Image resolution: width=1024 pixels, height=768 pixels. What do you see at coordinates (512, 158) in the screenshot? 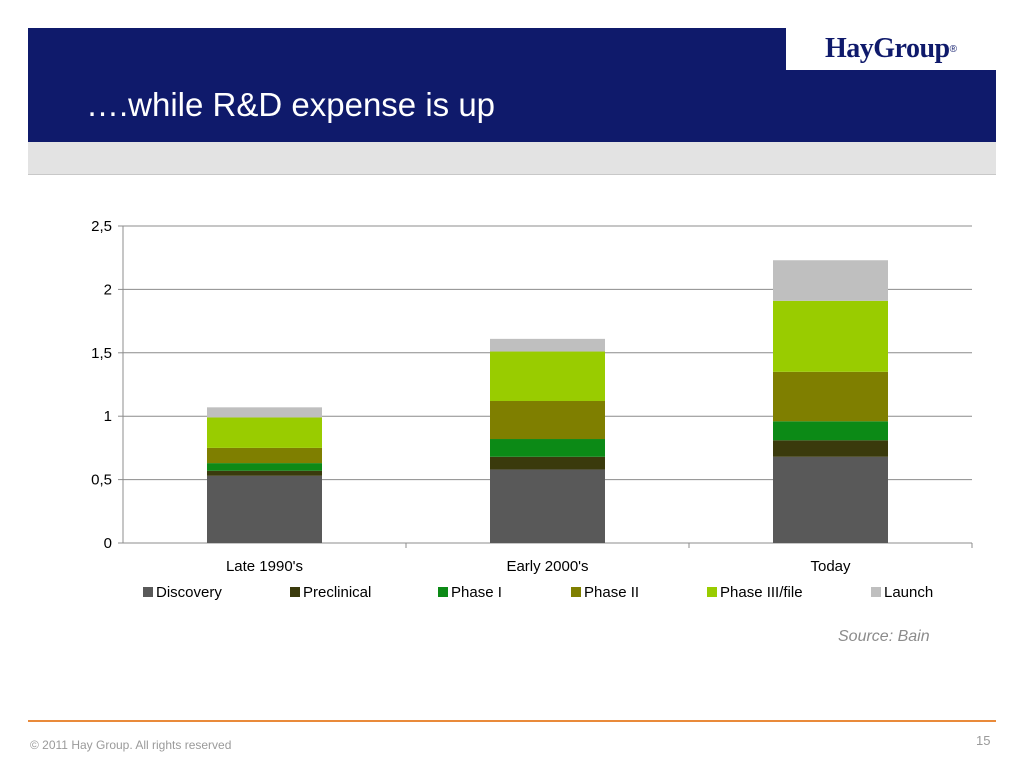
I see `subheader-band` at bounding box center [512, 158].